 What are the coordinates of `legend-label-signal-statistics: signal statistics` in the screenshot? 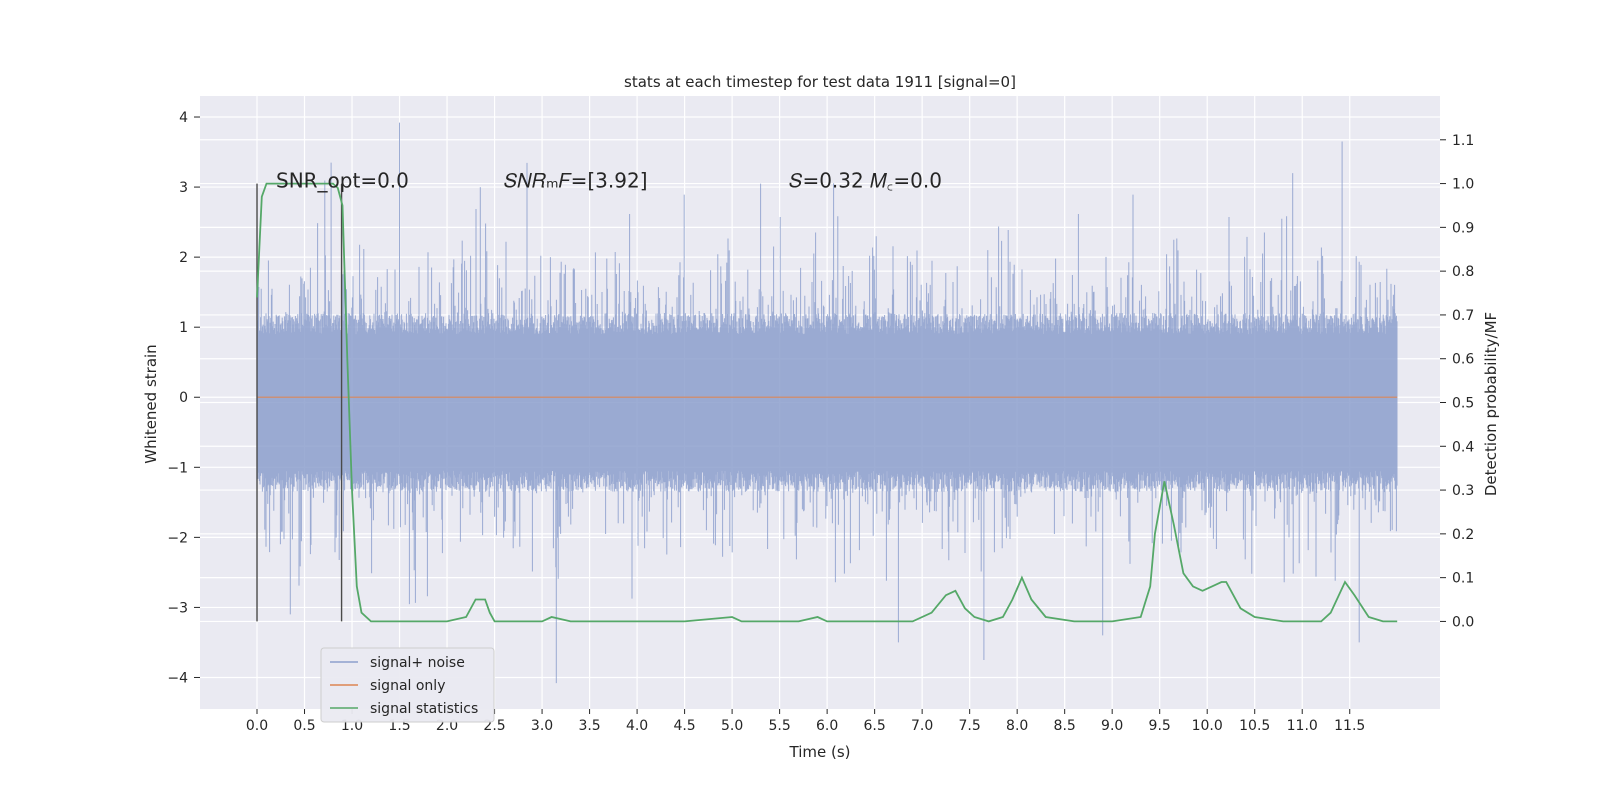 It's located at (424, 709).